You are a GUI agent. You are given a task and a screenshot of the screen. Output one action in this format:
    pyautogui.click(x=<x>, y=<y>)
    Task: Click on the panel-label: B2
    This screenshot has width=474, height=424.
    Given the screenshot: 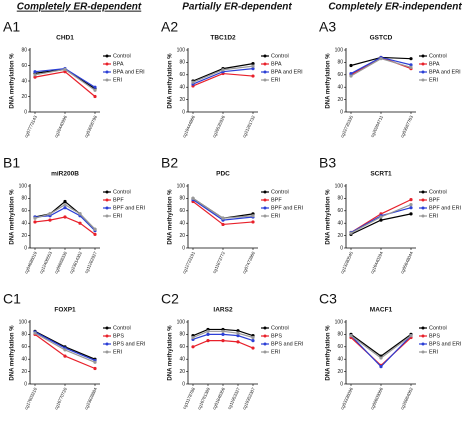 What is the action you would take?
    pyautogui.click(x=169, y=163)
    